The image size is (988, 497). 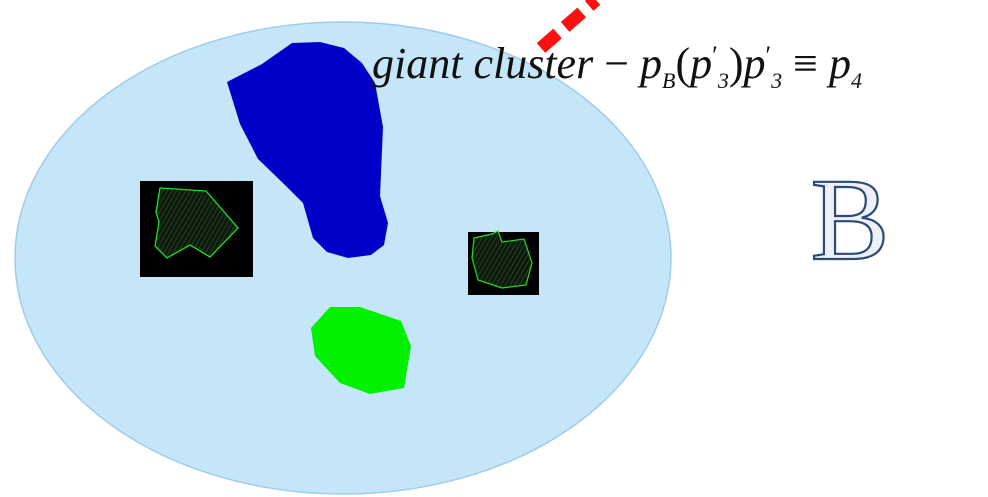 I want to click on formula-p-result: p, so click(x=840, y=63).